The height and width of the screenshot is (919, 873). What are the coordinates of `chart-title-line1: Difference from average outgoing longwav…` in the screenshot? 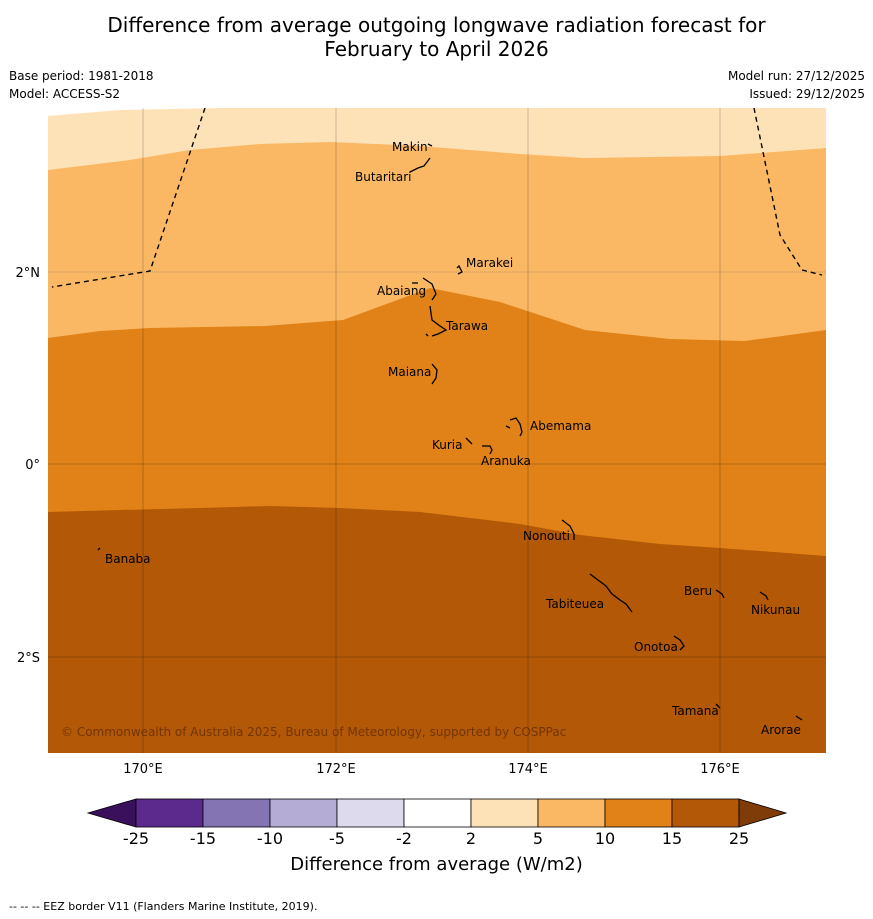 It's located at (436, 25).